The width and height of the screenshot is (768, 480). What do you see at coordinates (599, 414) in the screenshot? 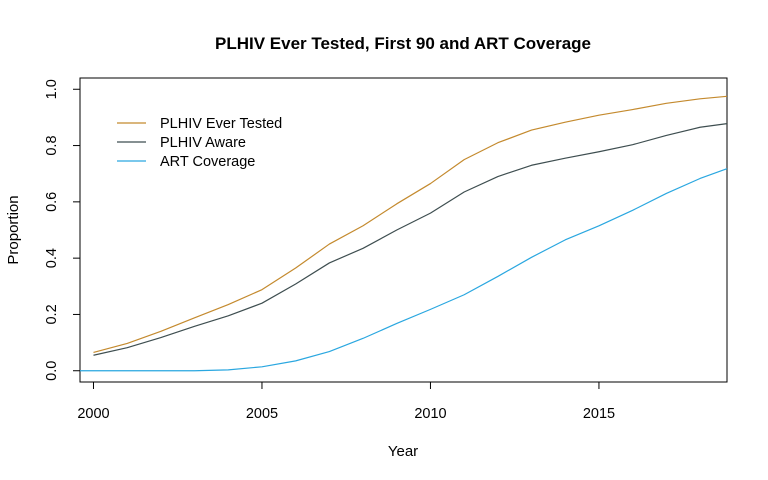
I see `x-tick-label: 2015` at bounding box center [599, 414].